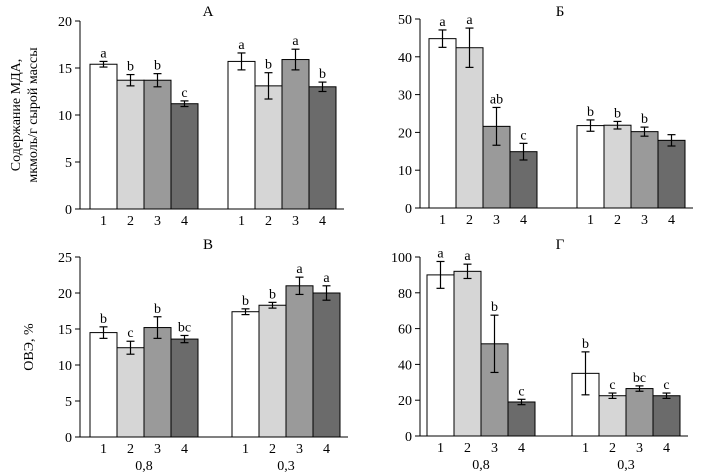 This screenshot has width=703, height=475. I want to click on chart-title: Г, so click(560, 245).